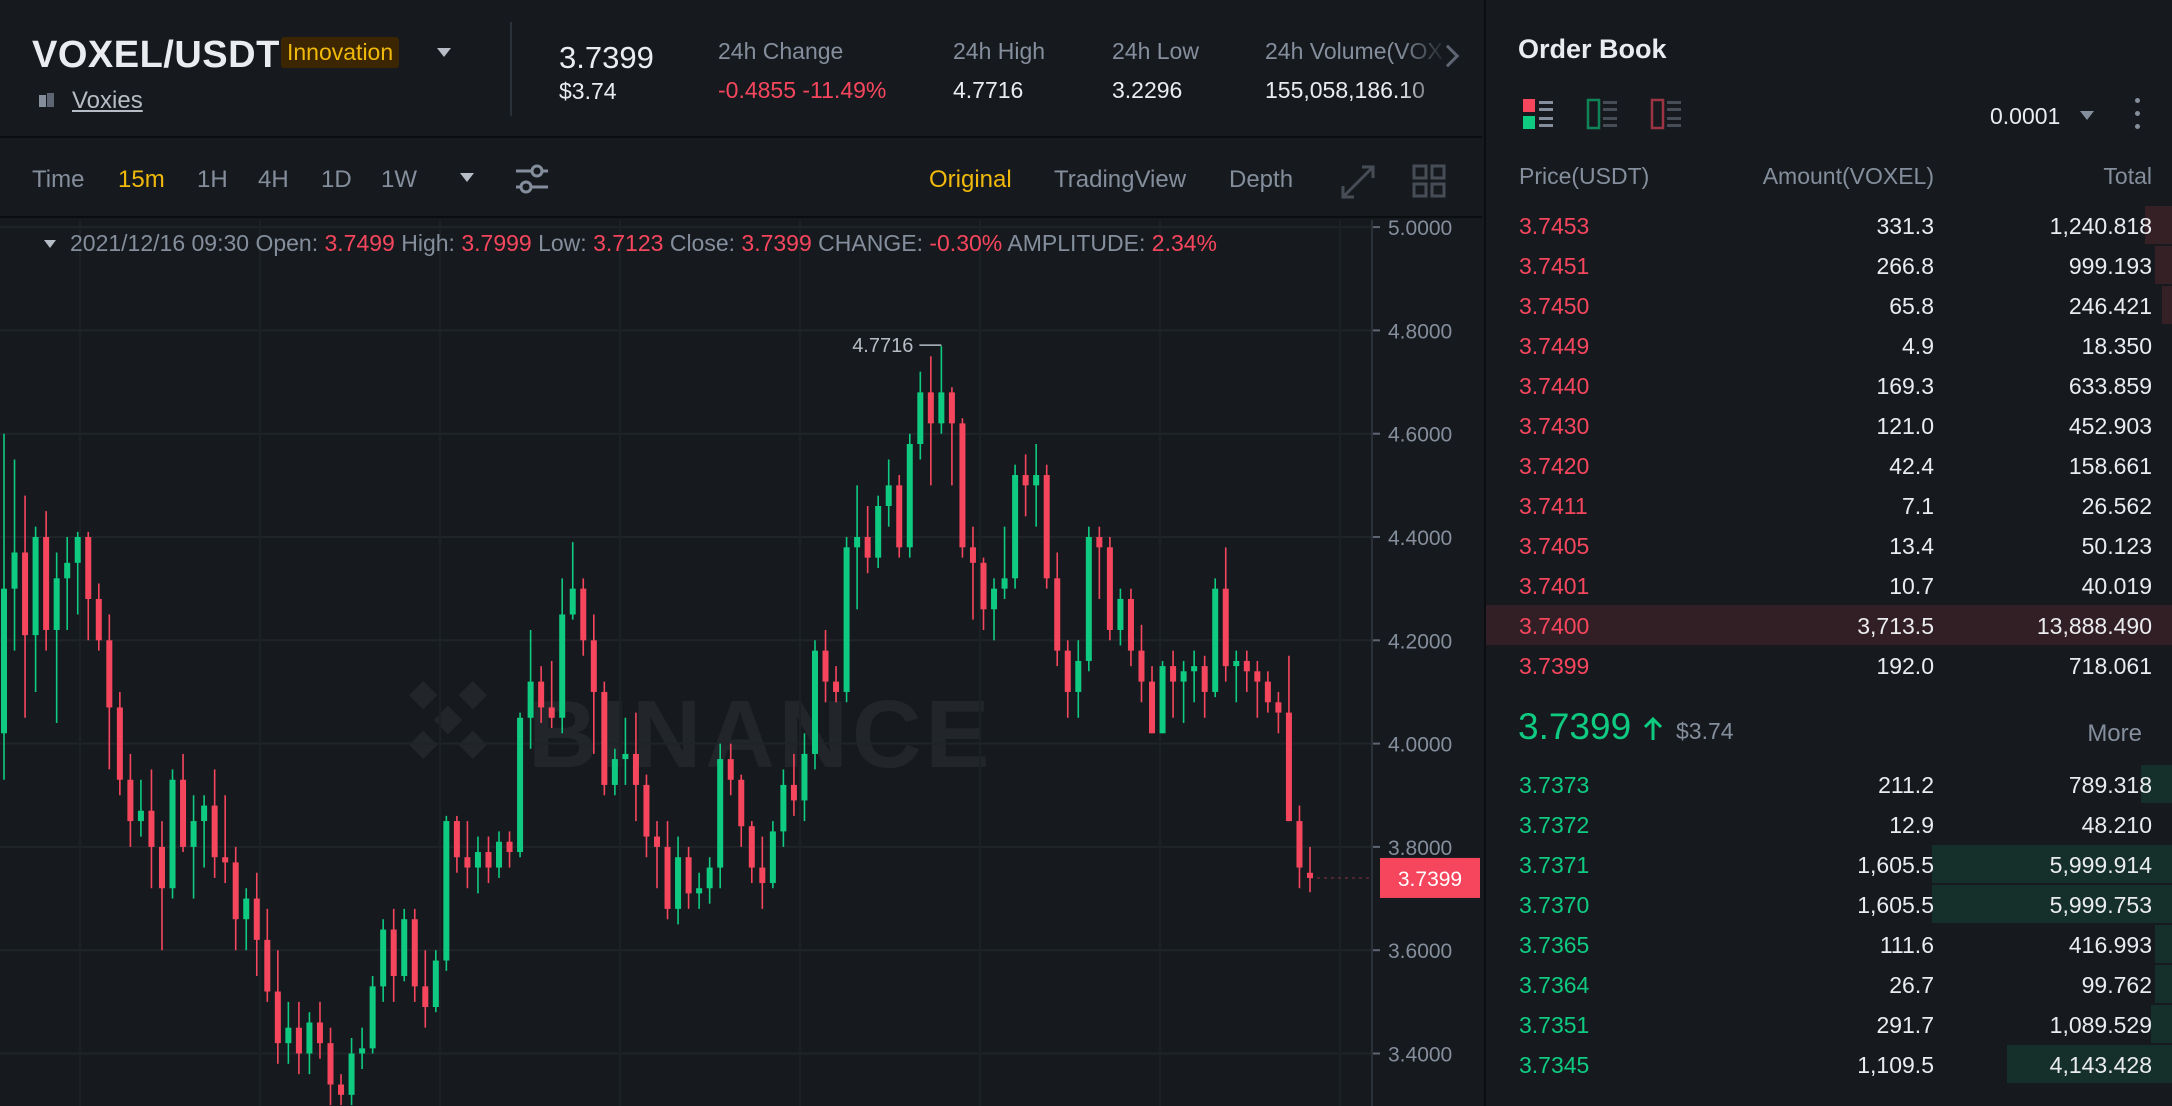 This screenshot has height=1106, width=2172. What do you see at coordinates (1829, 225) in the screenshot?
I see `ask-row: 3.7453 331.3 1,240.818` at bounding box center [1829, 225].